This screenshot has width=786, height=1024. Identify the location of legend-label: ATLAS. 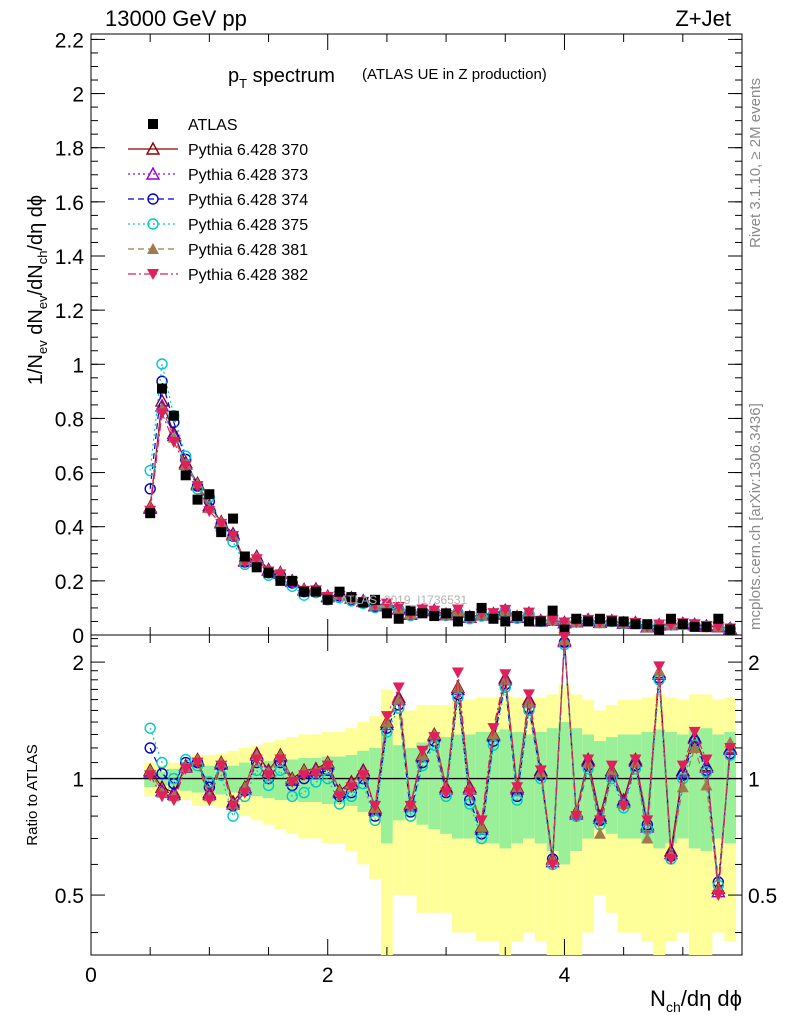
(213, 125).